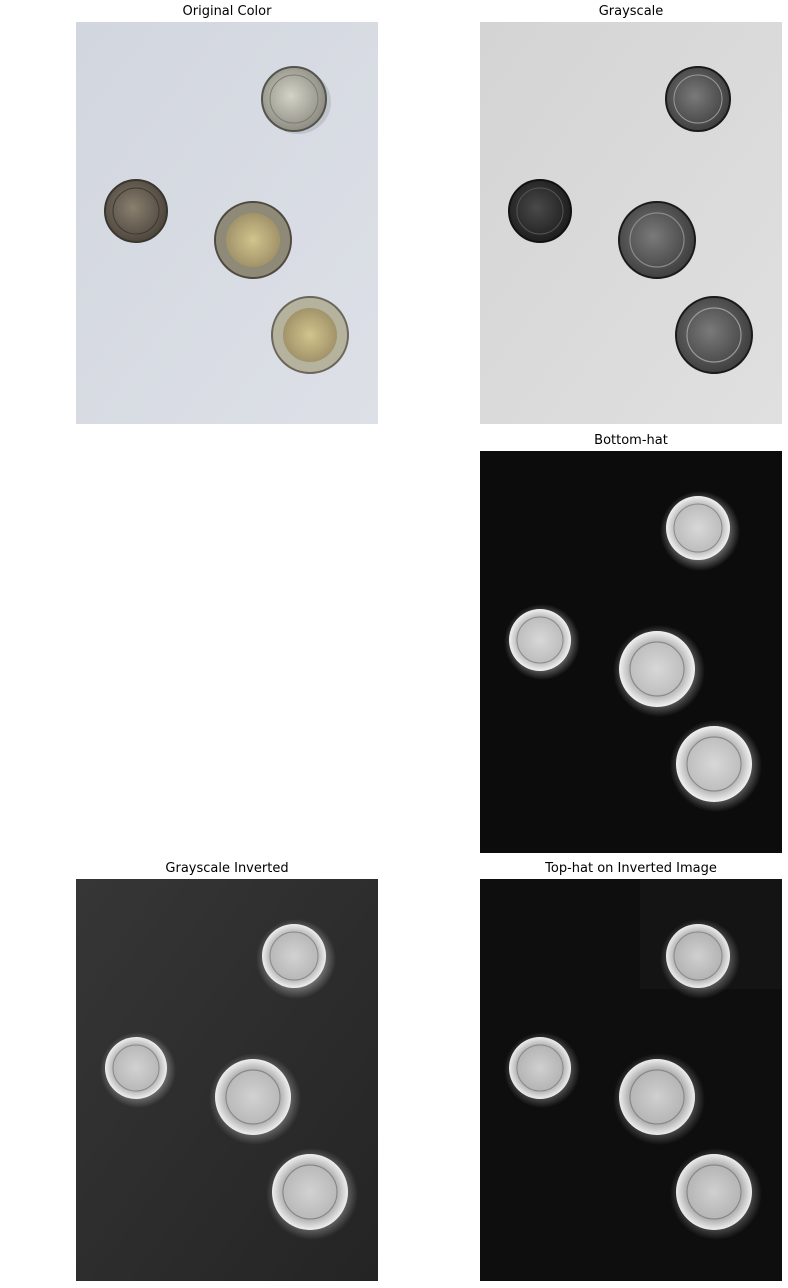 The width and height of the screenshot is (788, 1288). Describe the element at coordinates (227, 223) in the screenshot. I see `image-original-color` at that location.